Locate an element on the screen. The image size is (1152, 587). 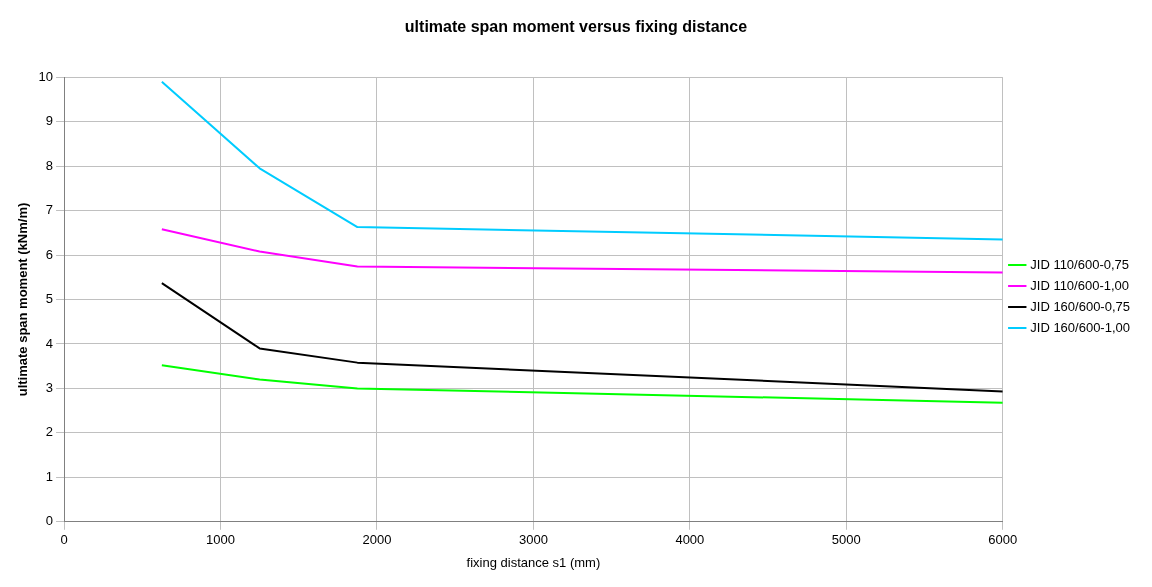
x-tick-label: 3000 is located at coordinates (533, 540).